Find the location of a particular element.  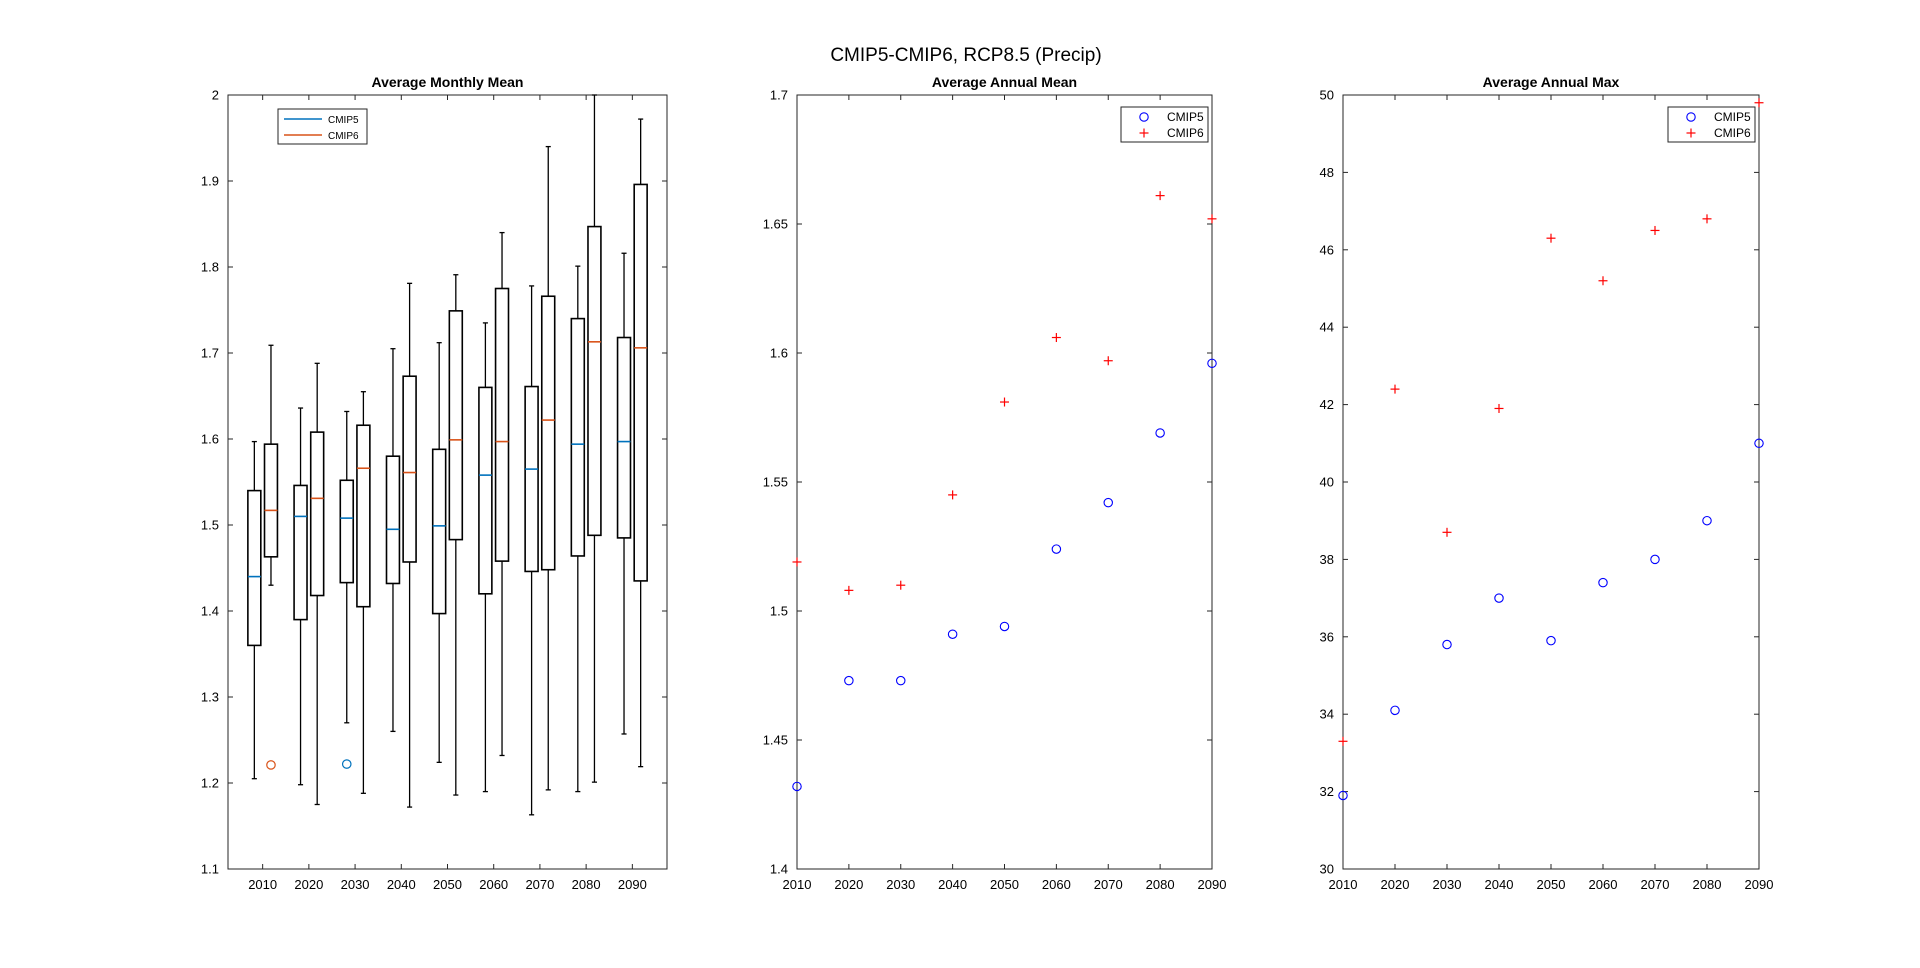

y-tick-label: 32 is located at coordinates (1327, 791).